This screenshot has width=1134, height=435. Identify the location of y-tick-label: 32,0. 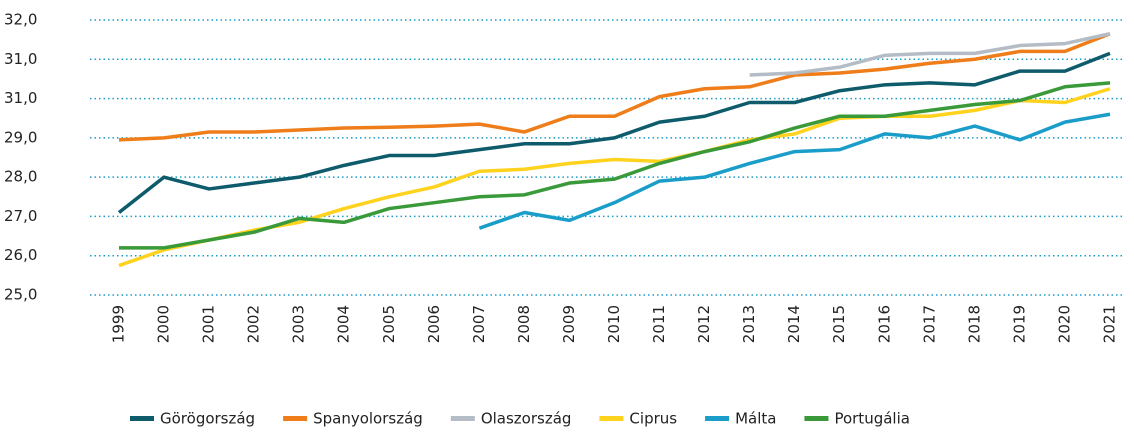
(20, 20).